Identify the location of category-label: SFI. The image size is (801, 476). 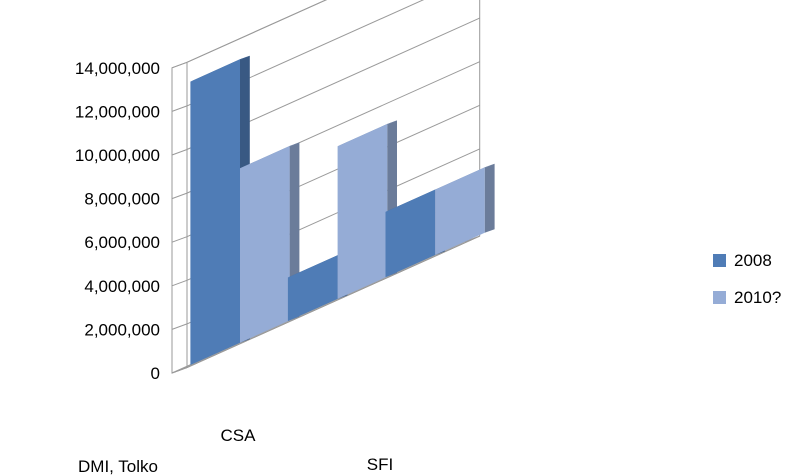
(380, 464).